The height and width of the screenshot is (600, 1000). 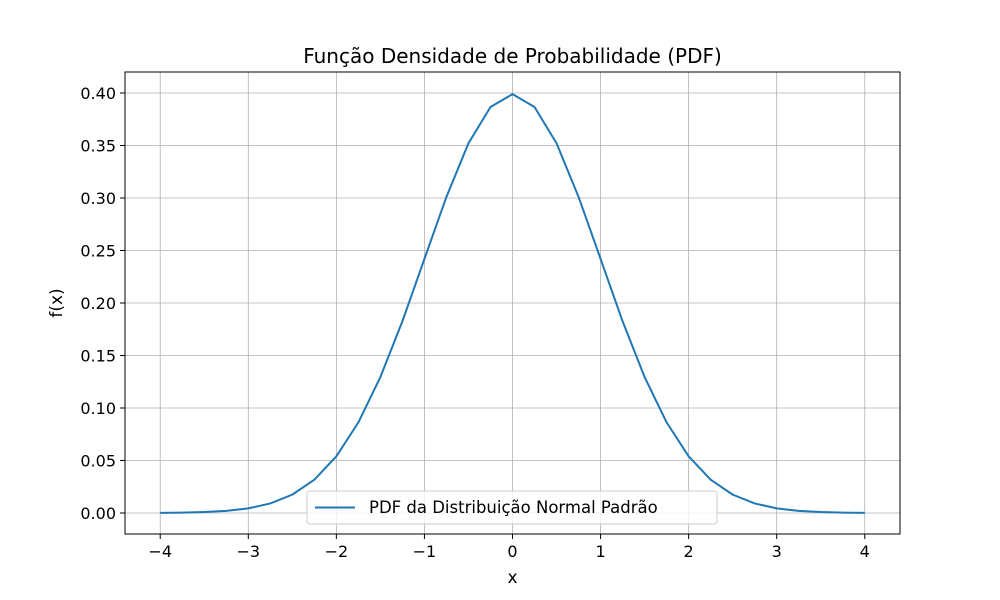 I want to click on y-axis-label: f(x), so click(x=57, y=302).